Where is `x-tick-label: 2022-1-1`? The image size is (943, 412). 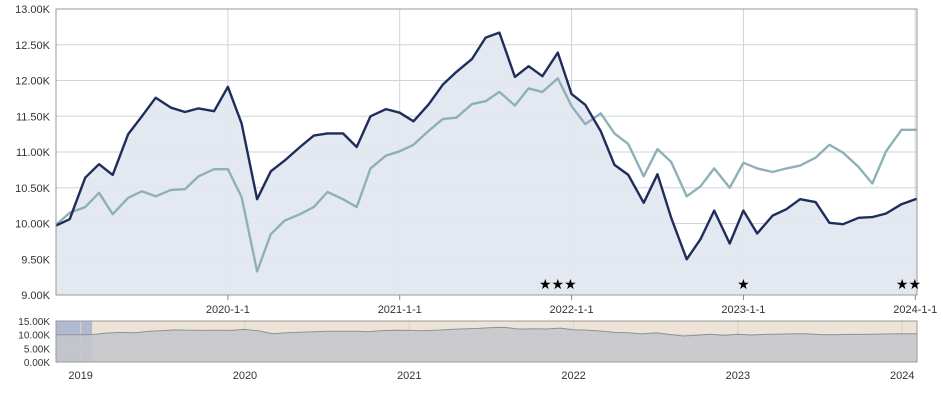 x-tick-label: 2022-1-1 is located at coordinates (572, 310).